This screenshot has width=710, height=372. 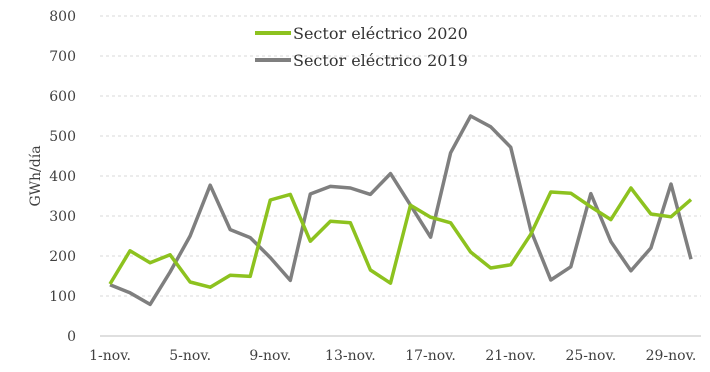 What do you see at coordinates (590, 356) in the screenshot?
I see `x-tick-label: 25-nov.` at bounding box center [590, 356].